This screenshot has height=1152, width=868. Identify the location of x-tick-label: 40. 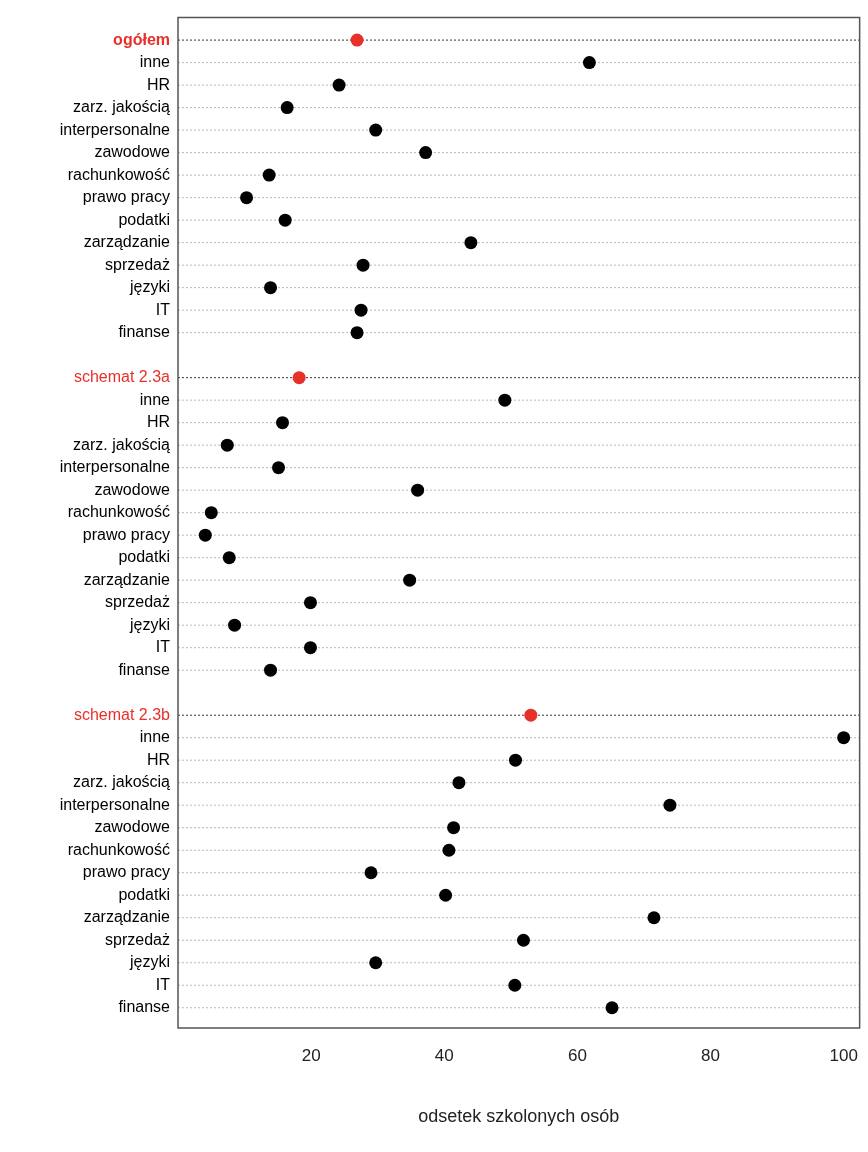
(444, 1055).